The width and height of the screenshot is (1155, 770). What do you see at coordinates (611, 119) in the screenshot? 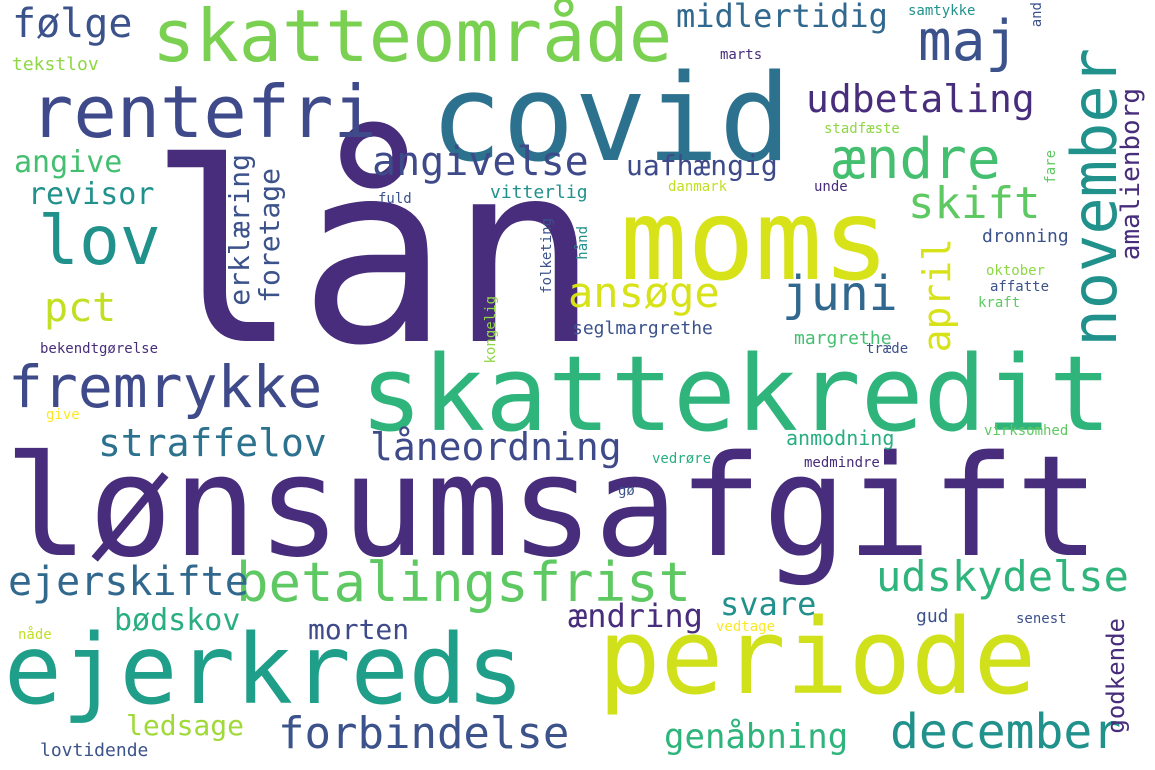
I see `word-covid: covid` at bounding box center [611, 119].